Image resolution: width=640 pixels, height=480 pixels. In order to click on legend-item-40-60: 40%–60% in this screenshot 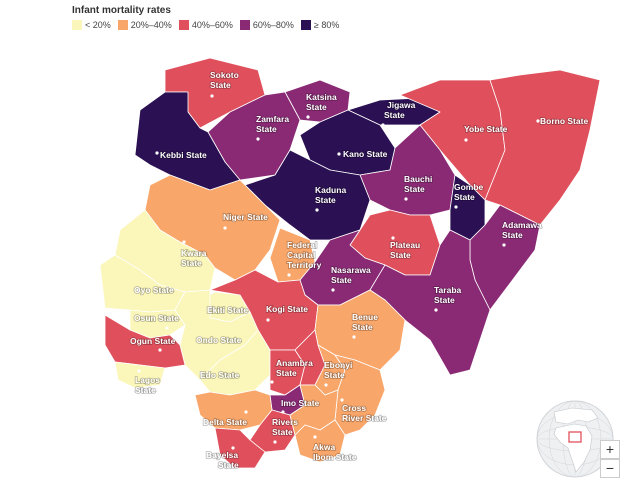, I will do `click(205, 25)`.